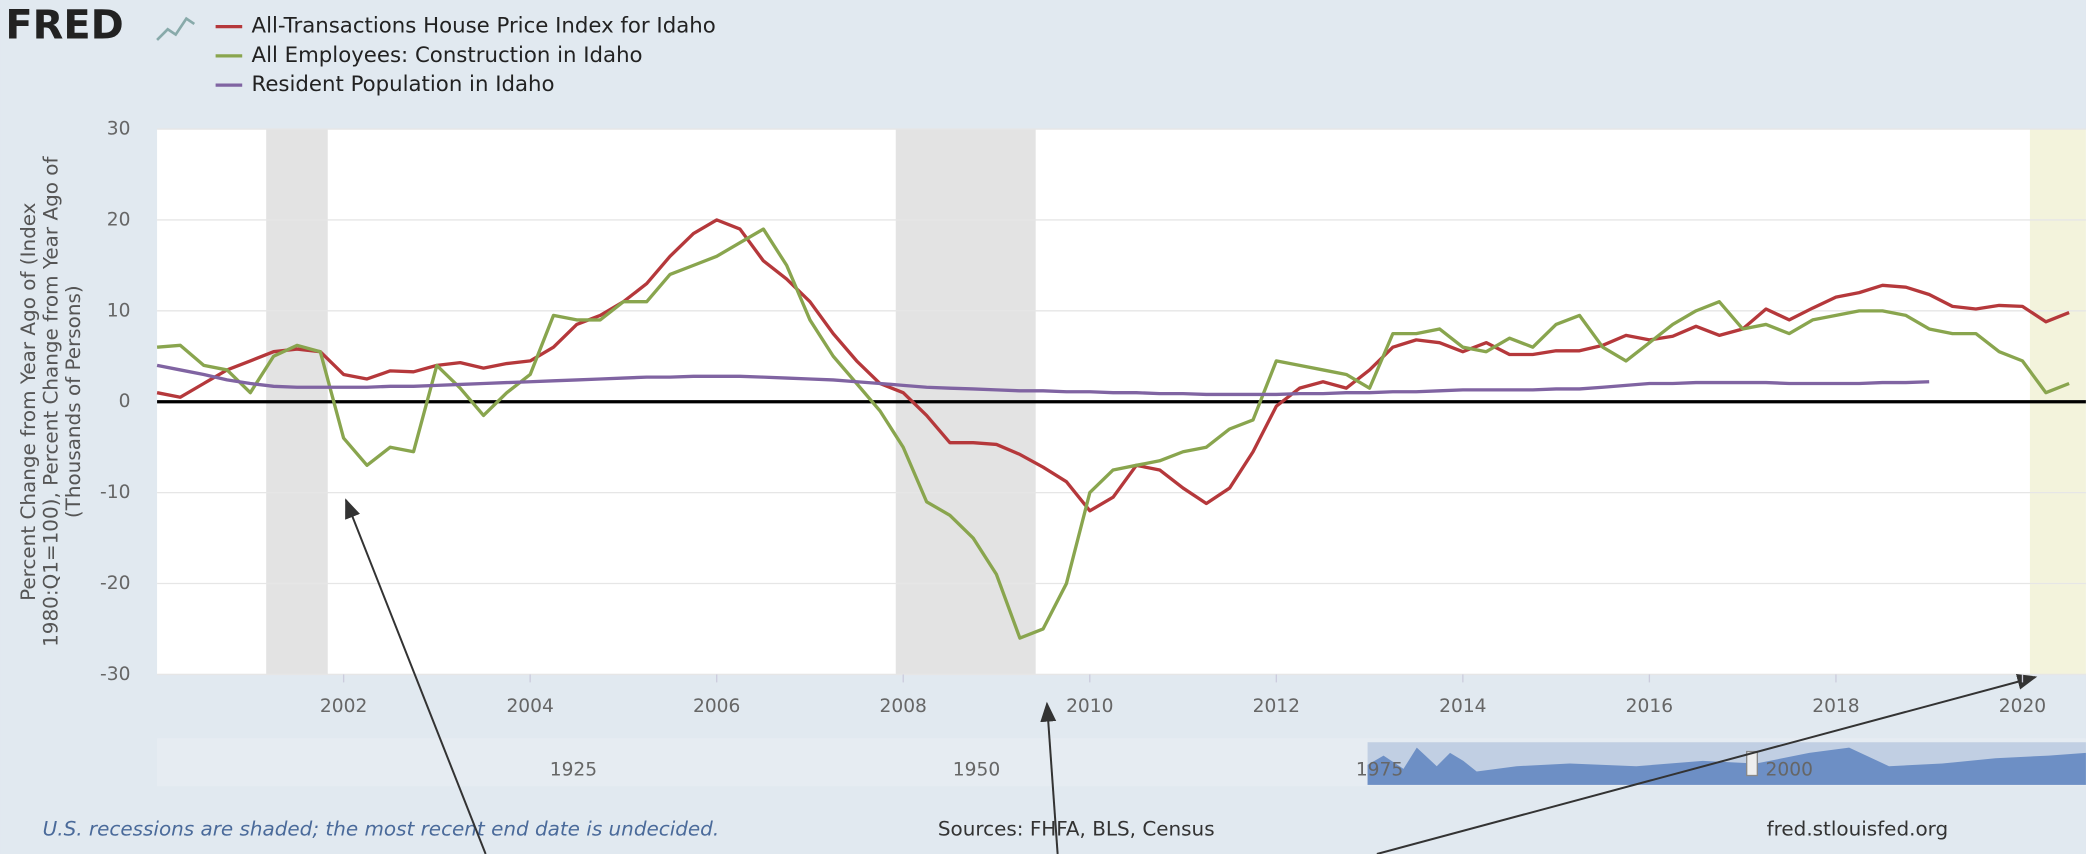  I want to click on x-tick-label: 2016, so click(1649, 706).